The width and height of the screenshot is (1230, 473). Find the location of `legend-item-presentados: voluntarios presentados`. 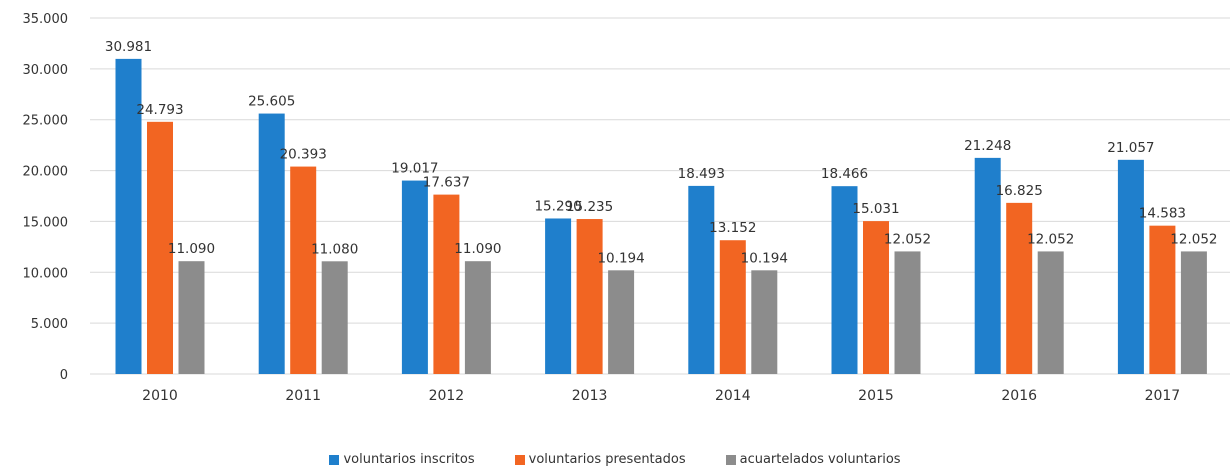

legend-item-presentados: voluntarios presentados is located at coordinates (600, 459).